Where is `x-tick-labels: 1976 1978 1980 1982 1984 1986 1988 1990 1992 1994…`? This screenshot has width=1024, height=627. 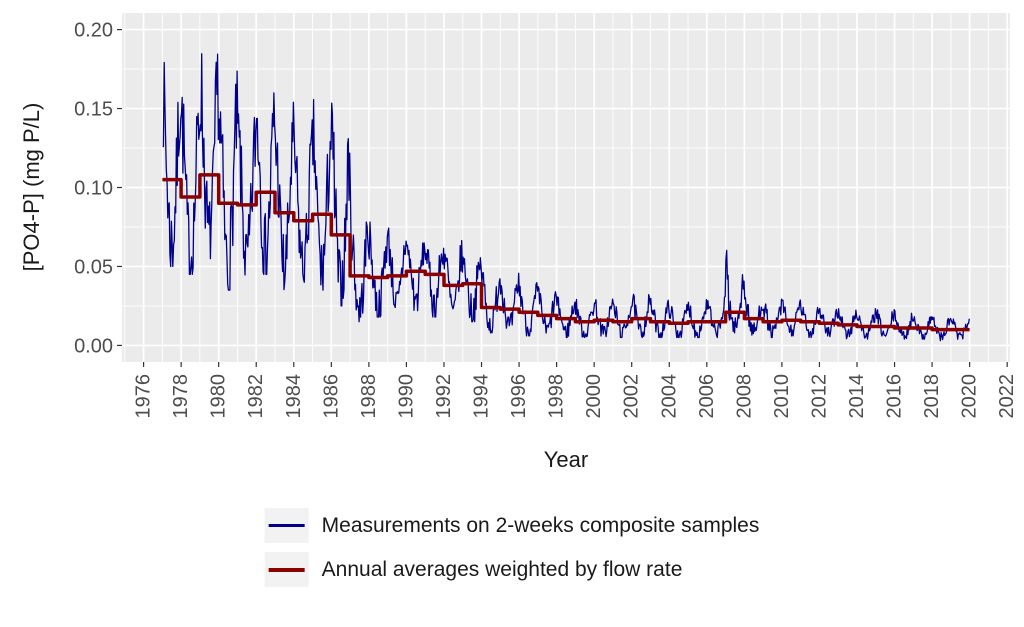 x-tick-labels: 1976 1978 1980 1982 1984 1986 1988 1990 1992 1994… is located at coordinates (576, 396).